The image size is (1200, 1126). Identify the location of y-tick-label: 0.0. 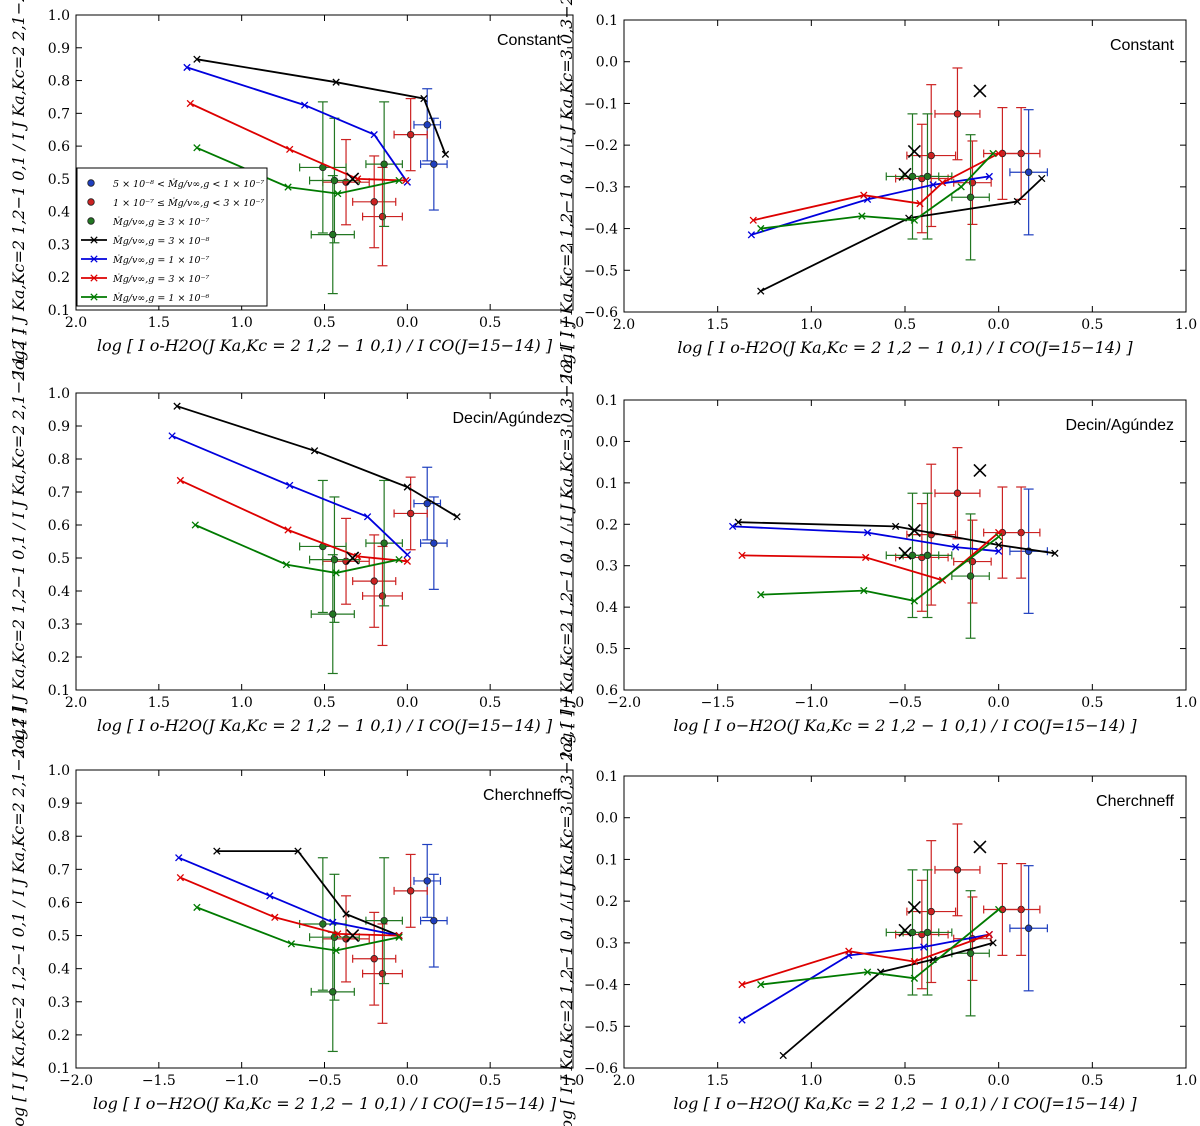
(607, 442).